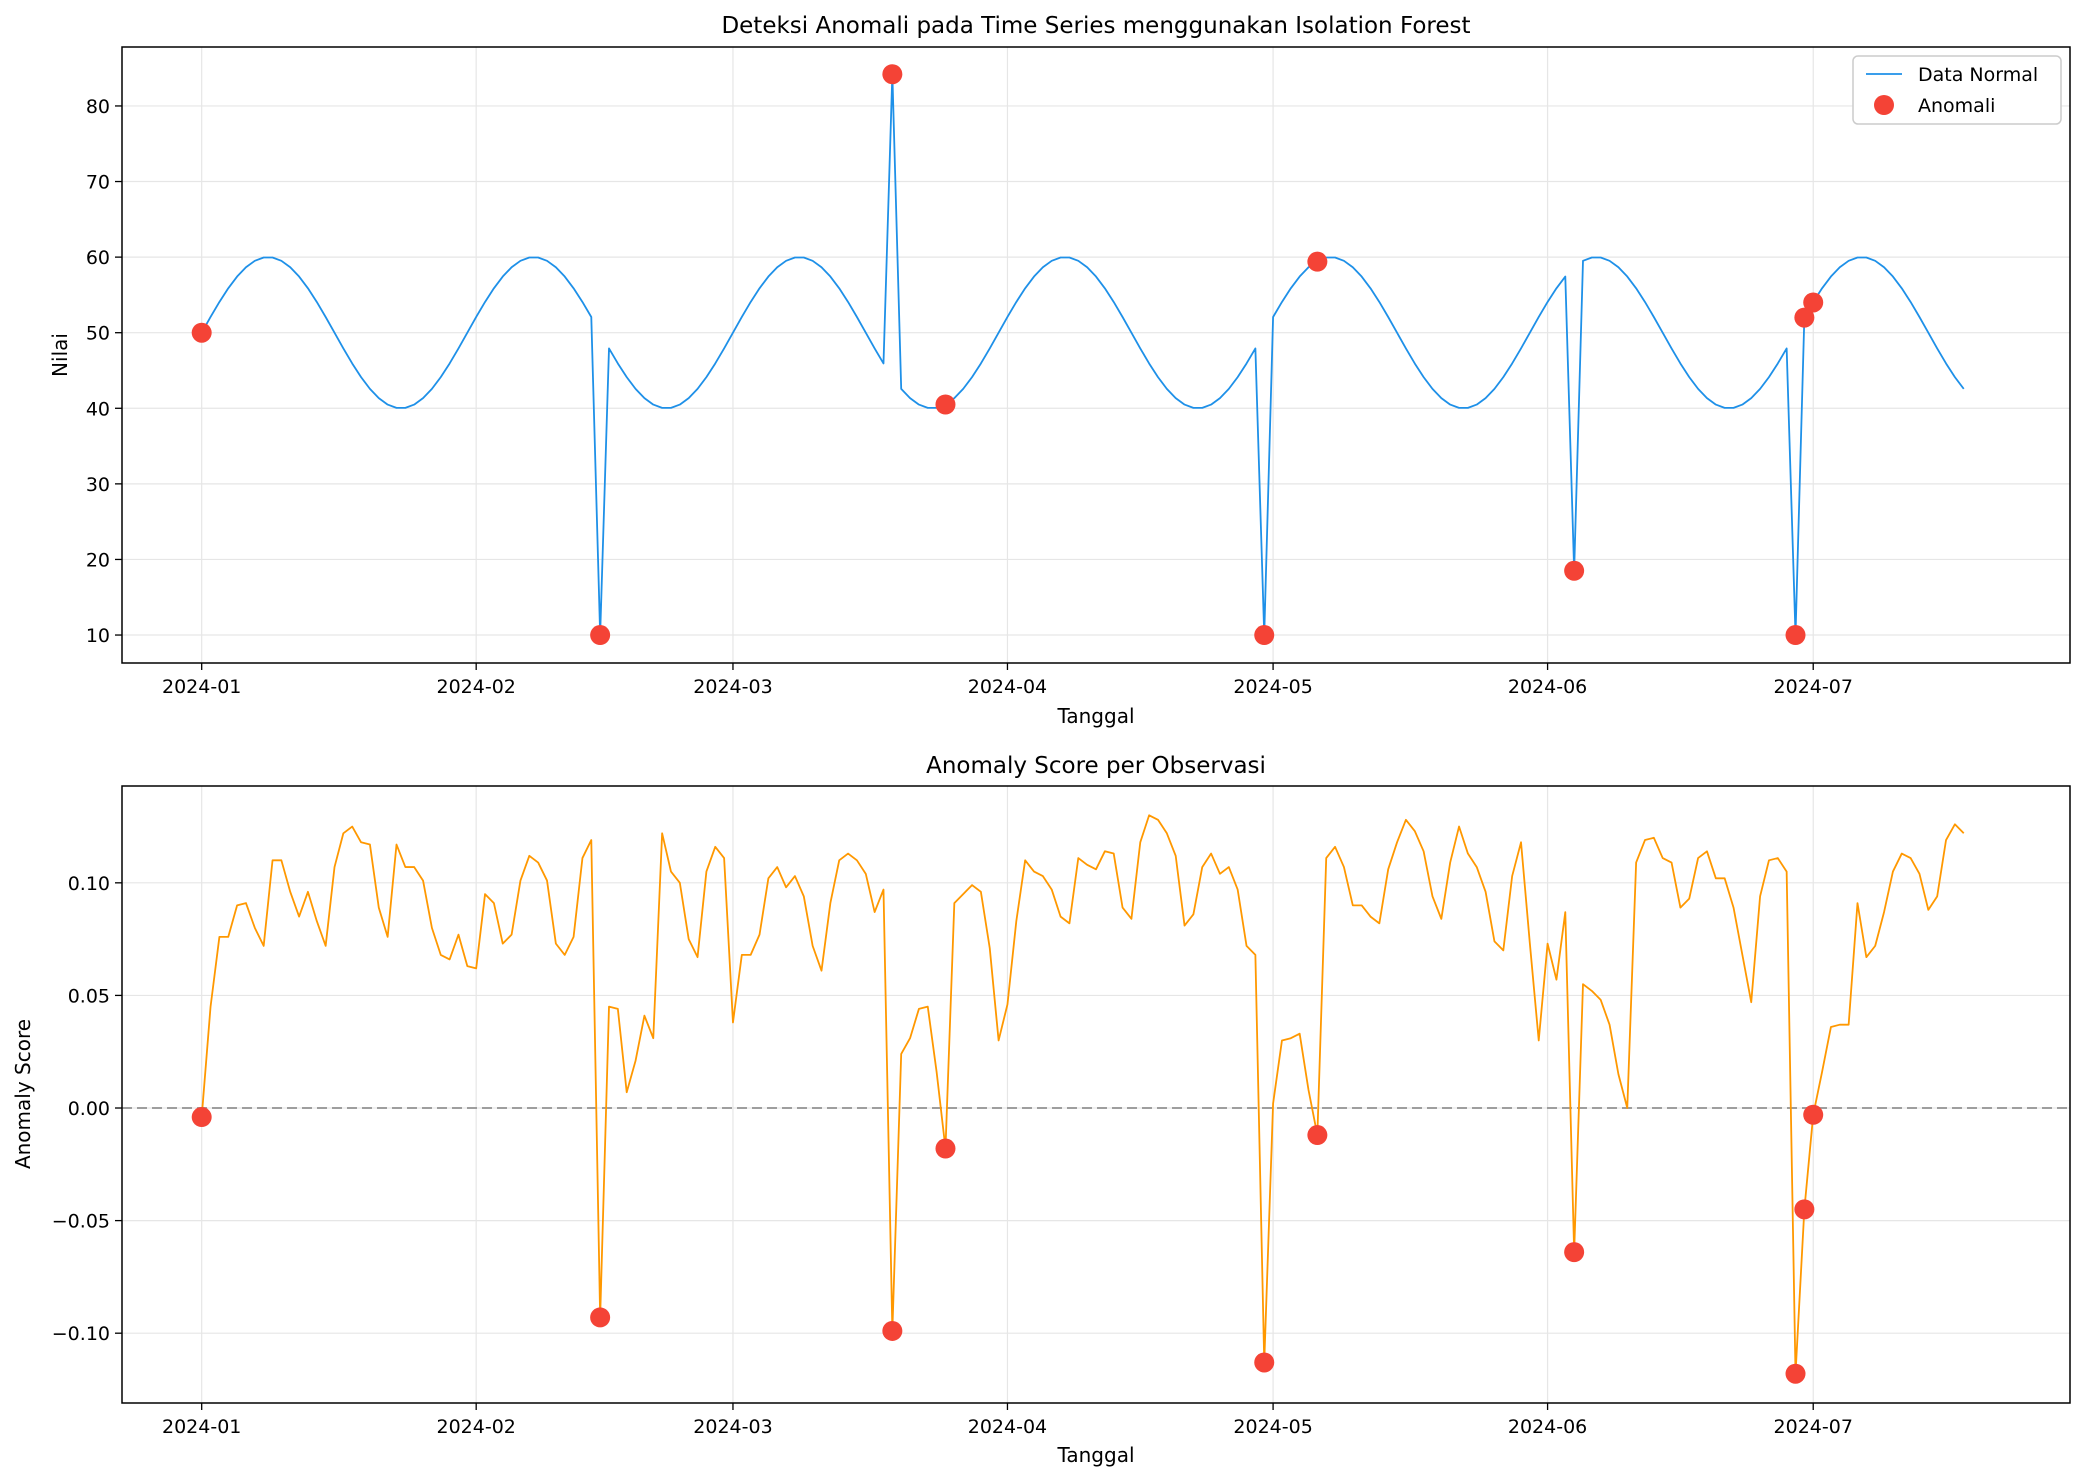 The height and width of the screenshot is (1481, 2084). What do you see at coordinates (1272, 687) in the screenshot?
I see `top-xtick-label: 2024-05` at bounding box center [1272, 687].